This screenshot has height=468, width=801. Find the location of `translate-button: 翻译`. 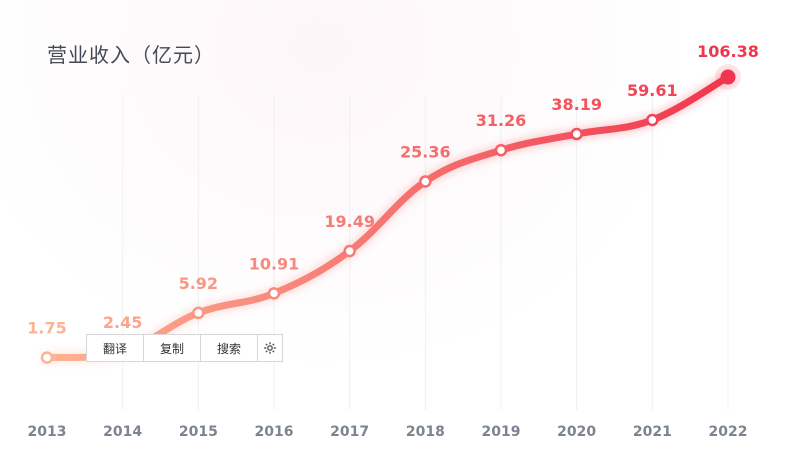

translate-button: 翻译 is located at coordinates (115, 348).